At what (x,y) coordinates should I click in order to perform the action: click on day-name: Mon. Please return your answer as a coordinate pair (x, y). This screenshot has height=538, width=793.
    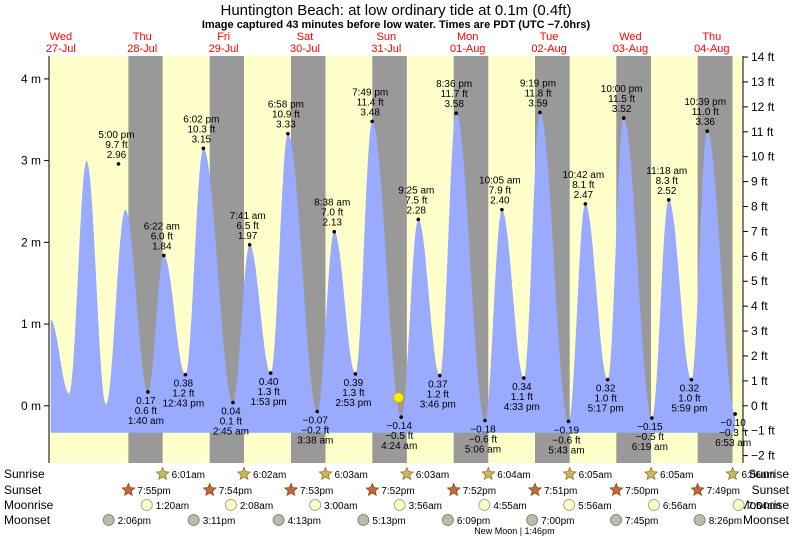
    Looking at the image, I should click on (467, 37).